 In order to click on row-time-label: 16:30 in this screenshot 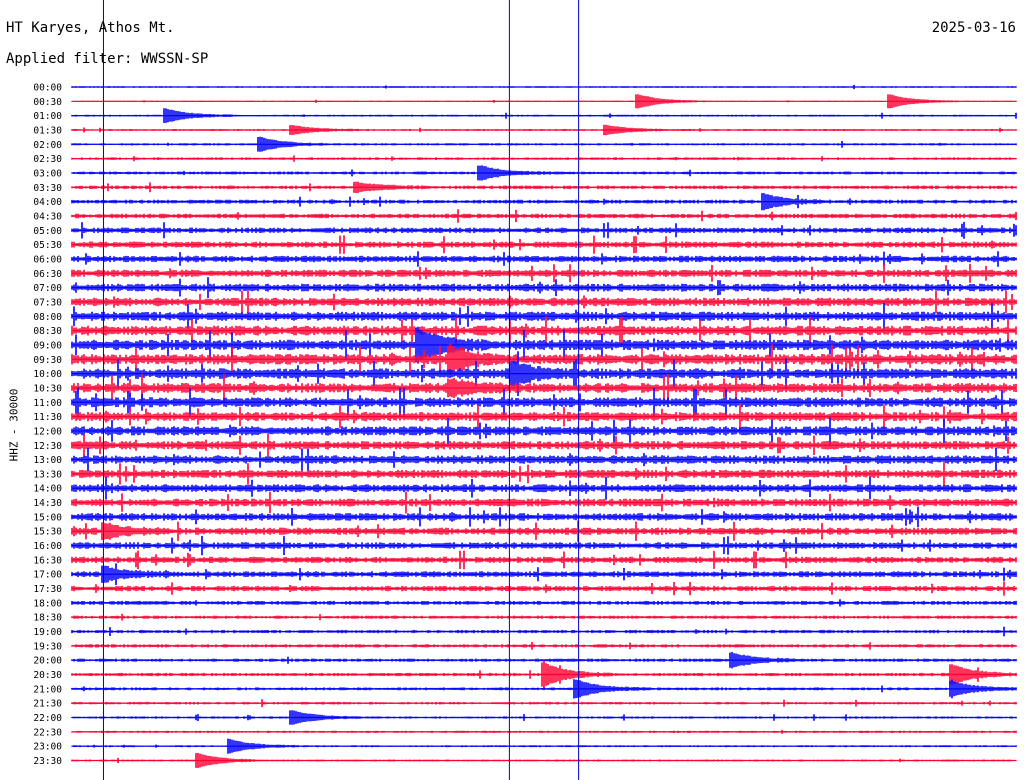, I will do `click(47, 560)`.